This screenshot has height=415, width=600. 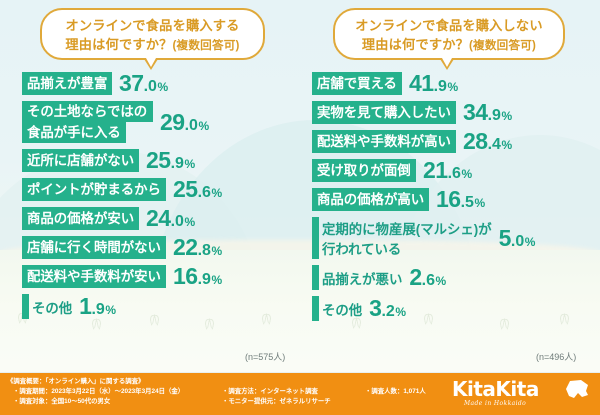 I want to click on bar-value: 25.6%, so click(x=197, y=189).